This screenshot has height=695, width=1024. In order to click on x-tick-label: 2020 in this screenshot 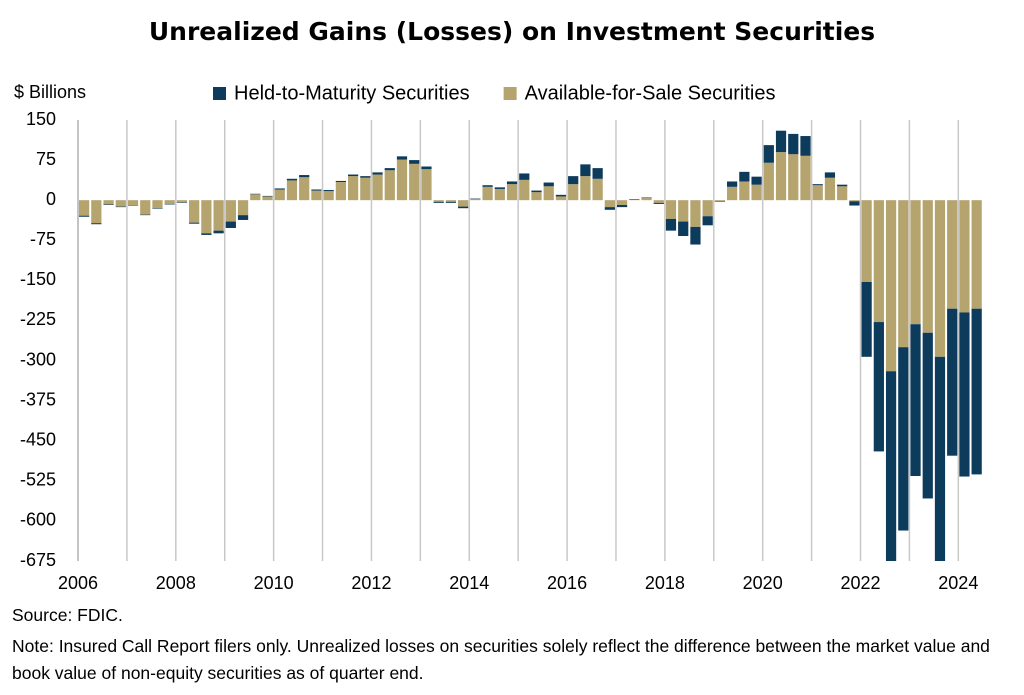, I will do `click(763, 583)`.